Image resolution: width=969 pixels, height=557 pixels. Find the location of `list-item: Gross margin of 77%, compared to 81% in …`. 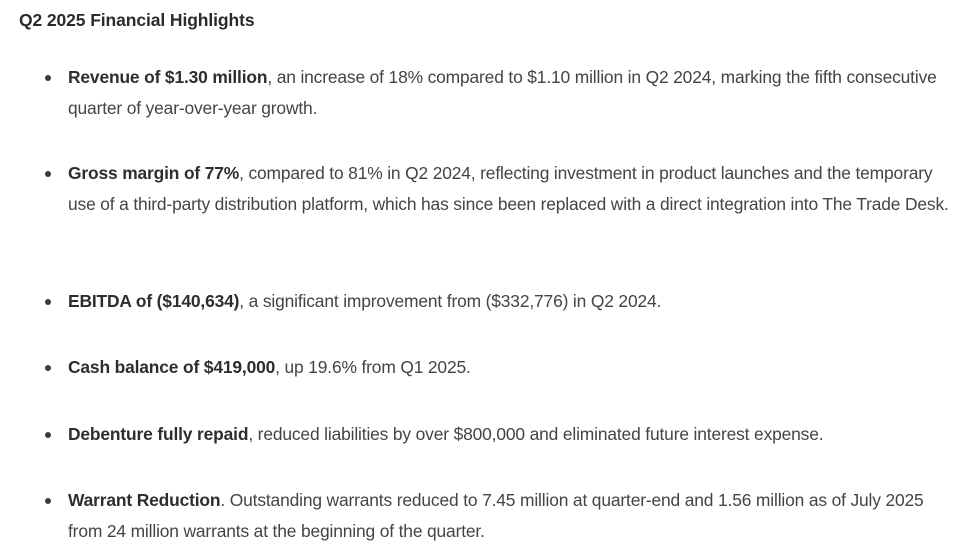

list-item: Gross margin of 77%, compared to 81% in … is located at coordinates (501, 189).